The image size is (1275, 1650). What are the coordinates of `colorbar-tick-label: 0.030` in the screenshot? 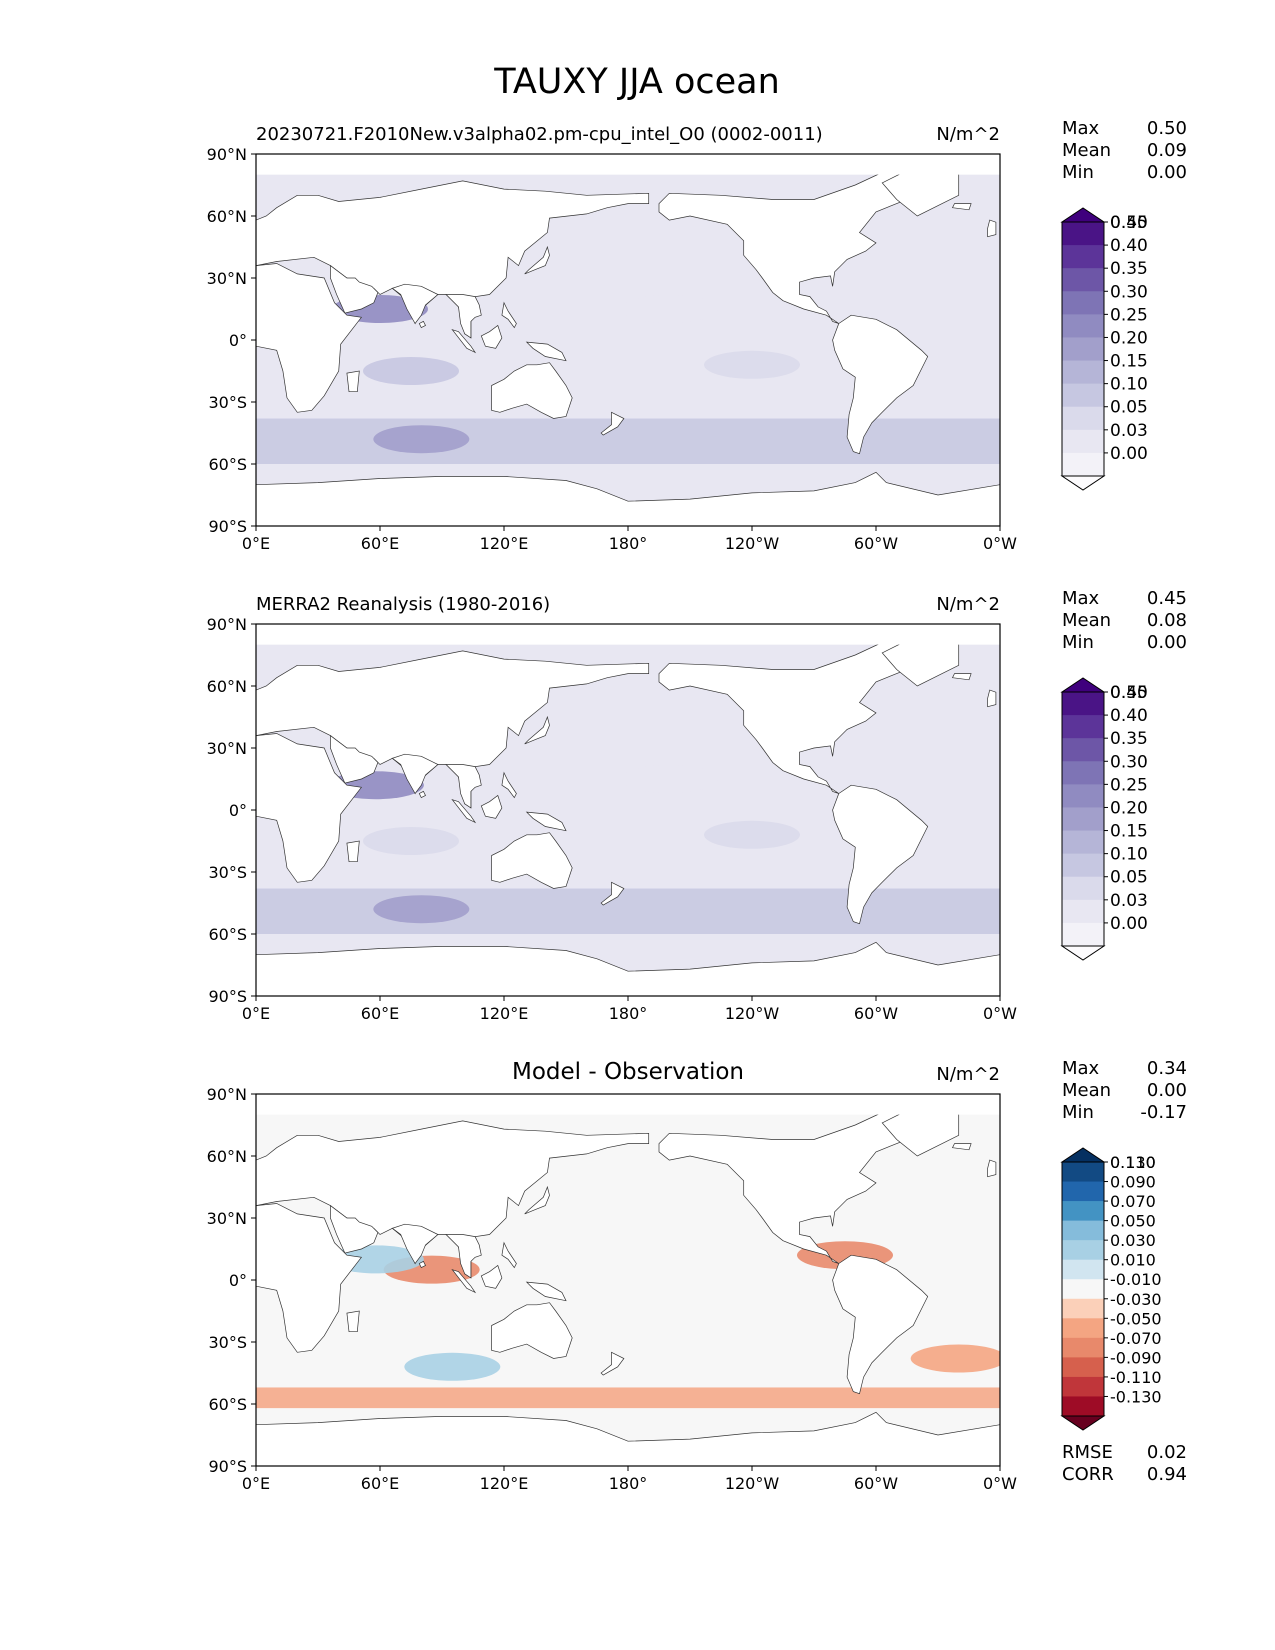 It's located at (1133, 1240).